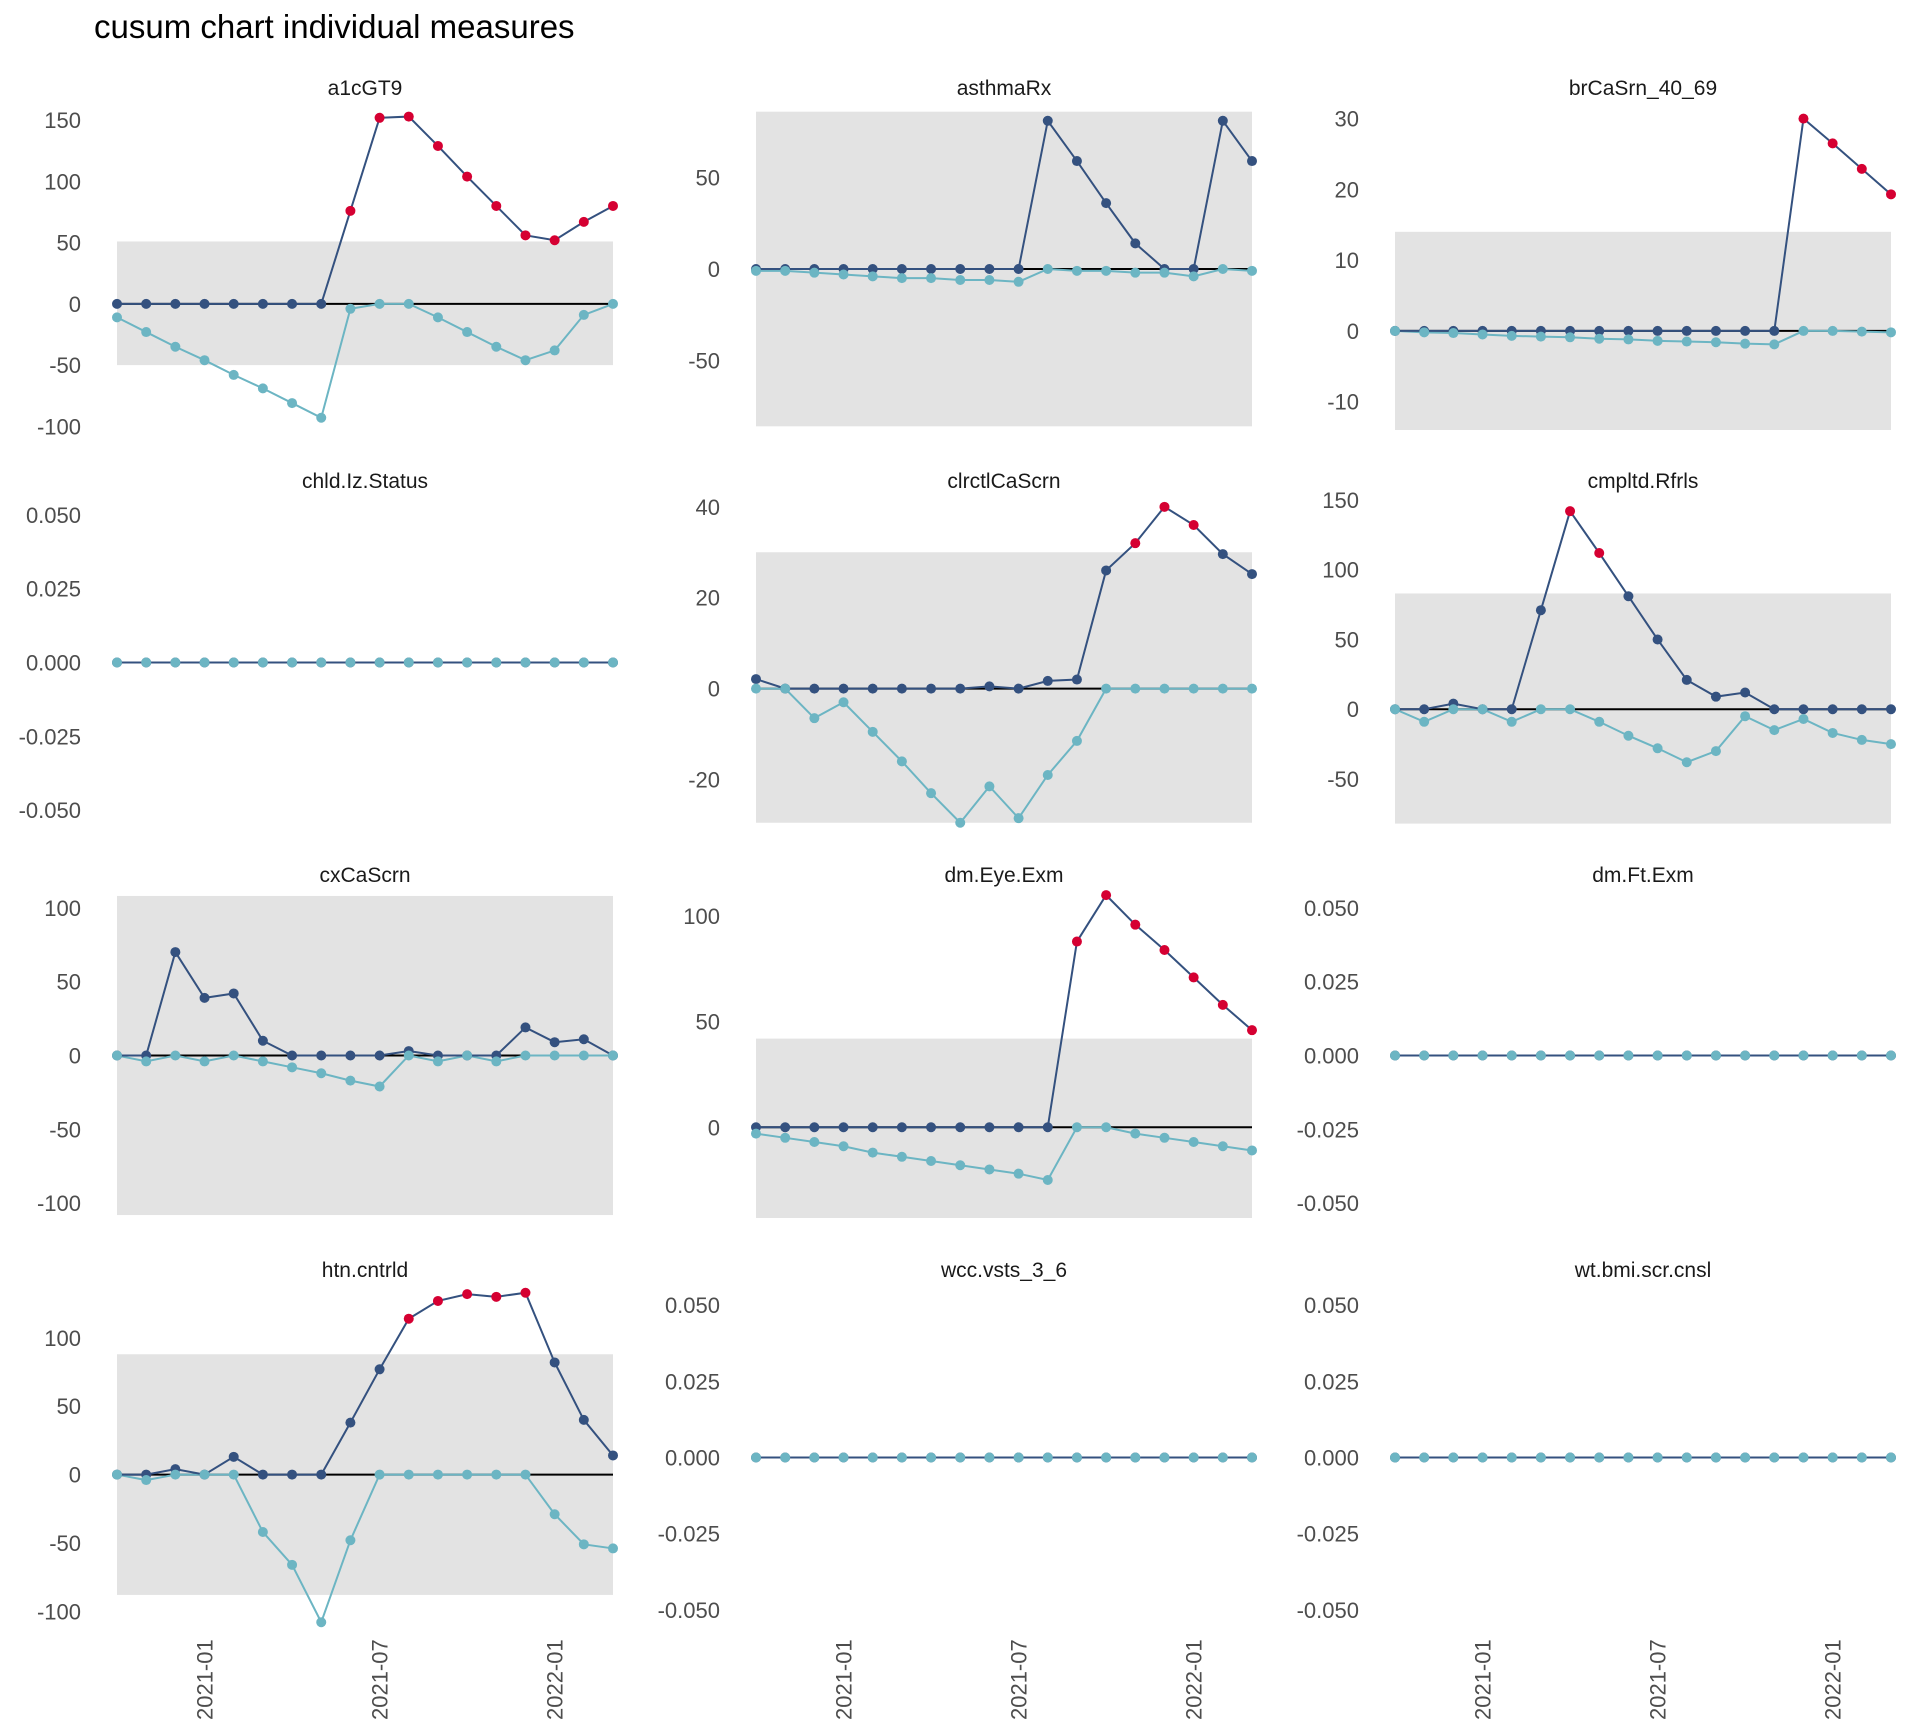  Describe the element at coordinates (708, 598) in the screenshot. I see `y-tick-label: 20` at that location.